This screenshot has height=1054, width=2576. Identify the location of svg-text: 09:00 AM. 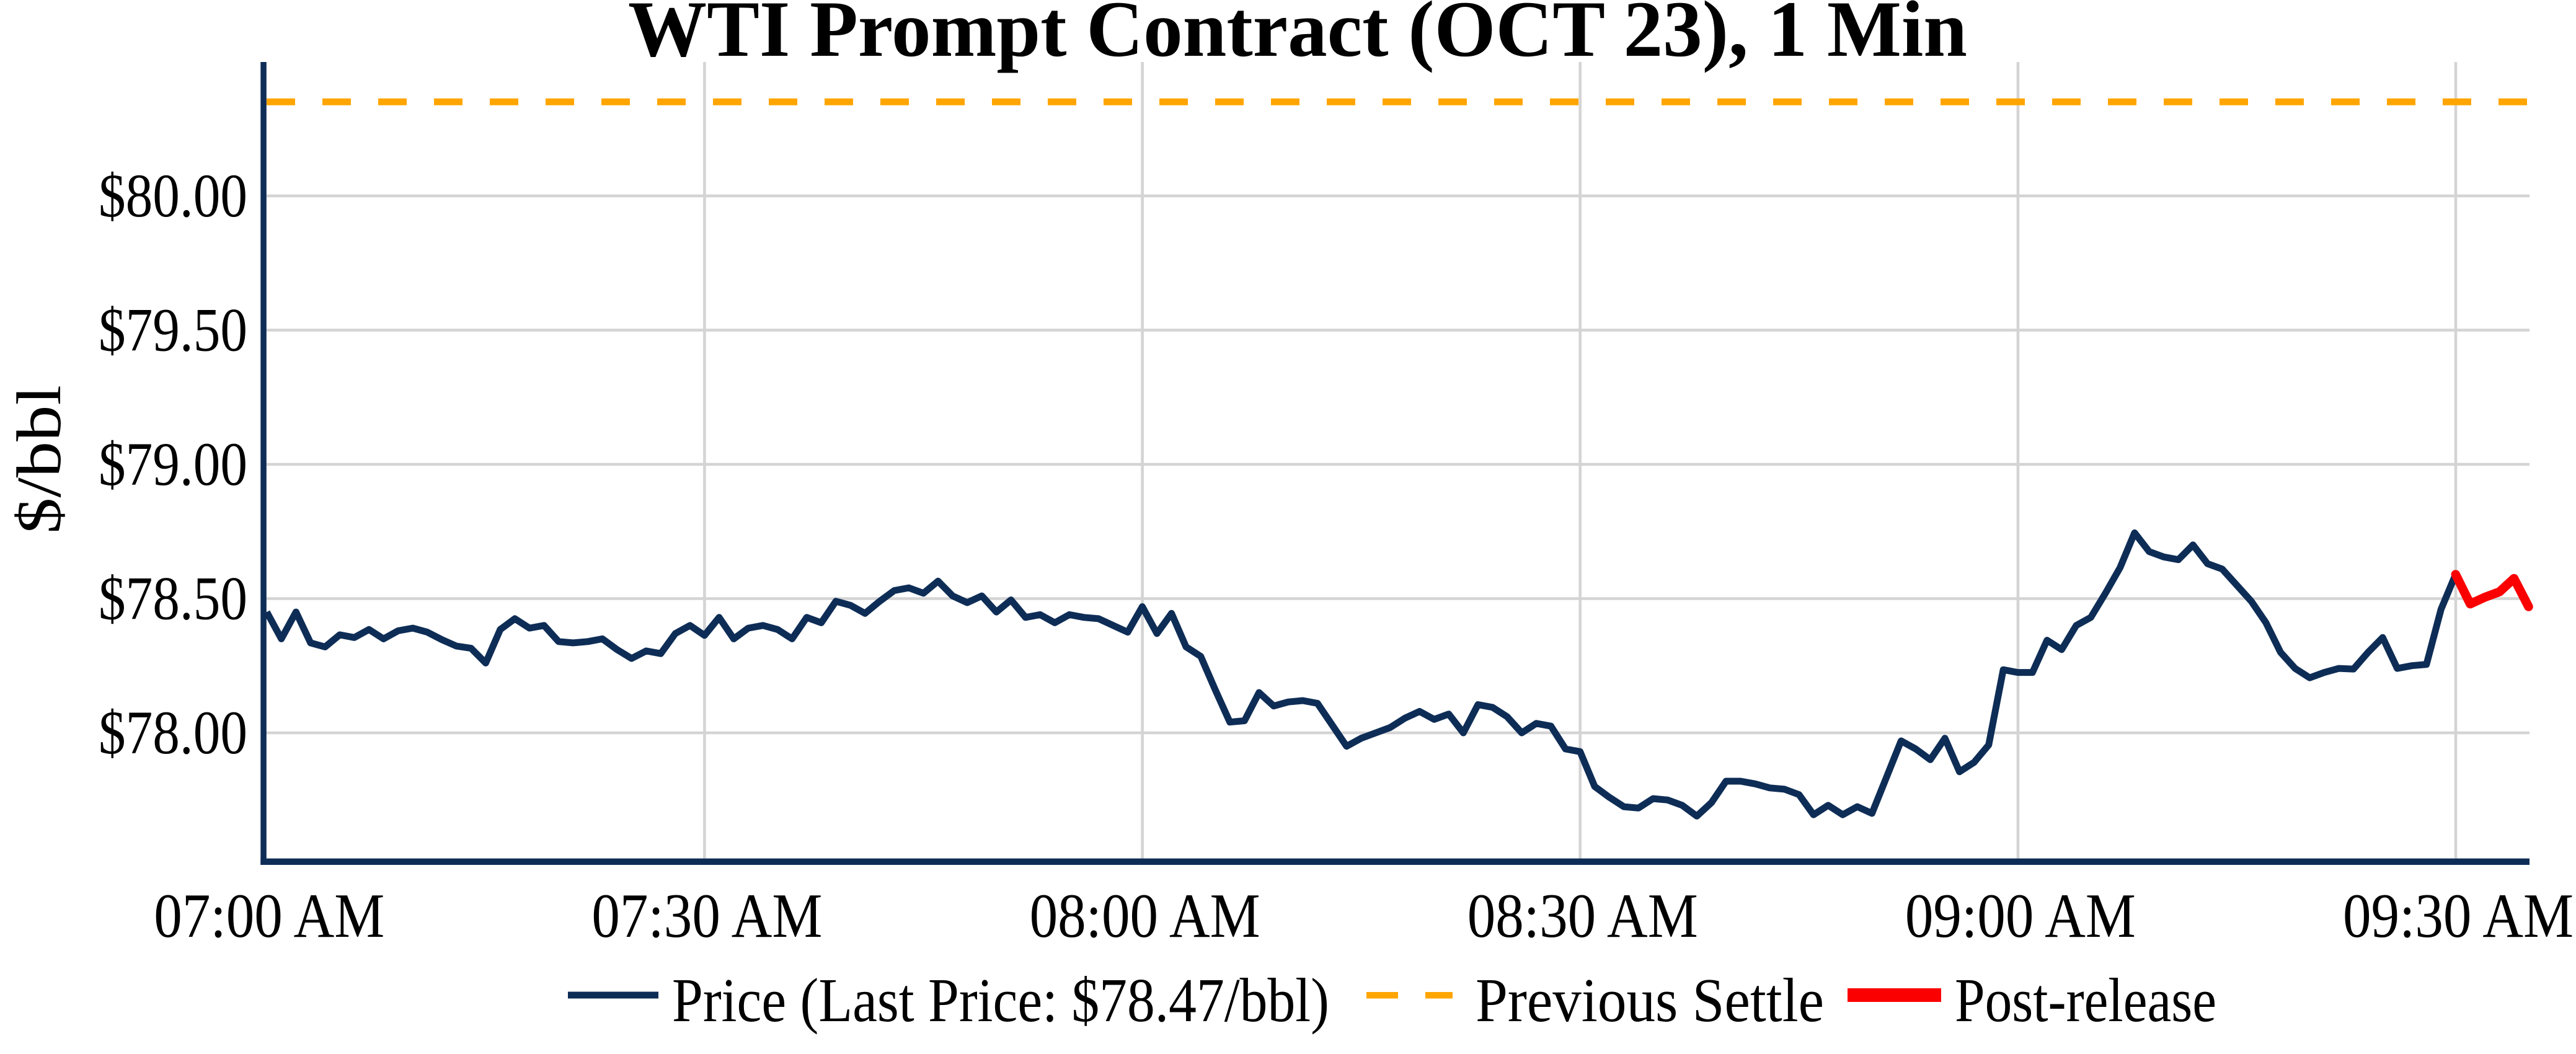
(2021, 916).